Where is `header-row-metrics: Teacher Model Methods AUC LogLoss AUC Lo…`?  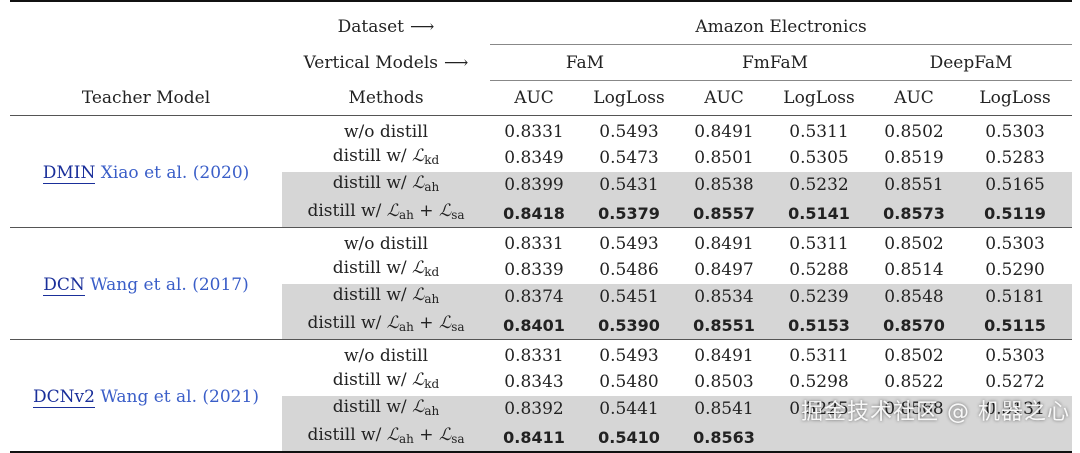
header-row-metrics: Teacher Model Methods AUC LogLoss AUC Lo… is located at coordinates (541, 98).